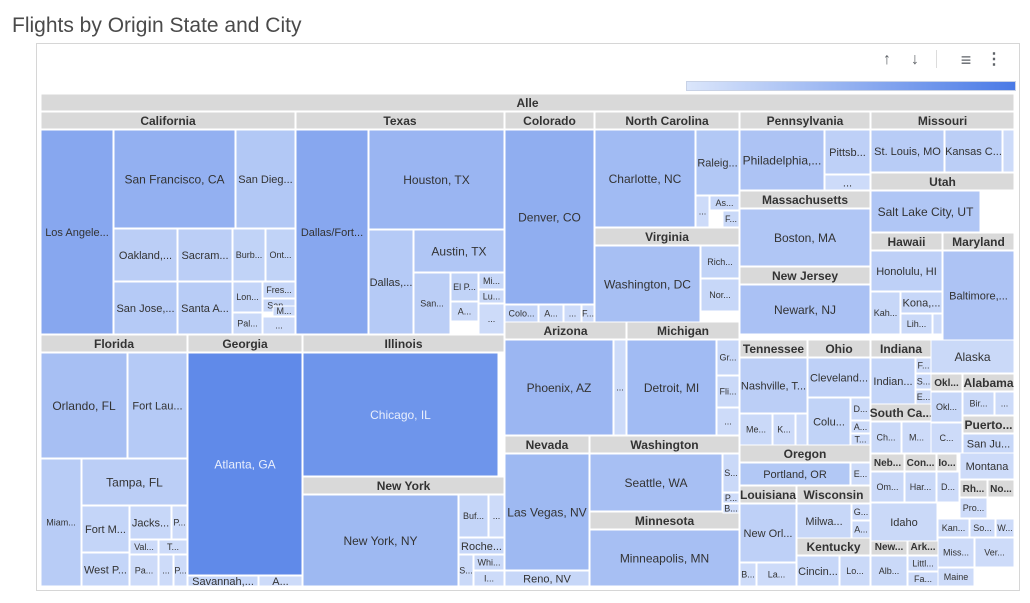 Image resolution: width=1030 pixels, height=603 pixels. Describe the element at coordinates (61, 522) in the screenshot. I see `city-florida-3-tile` at that location.